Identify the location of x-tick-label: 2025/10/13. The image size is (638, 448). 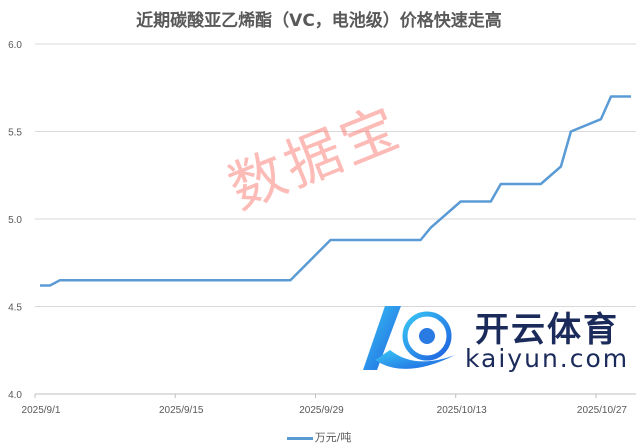
(462, 410).